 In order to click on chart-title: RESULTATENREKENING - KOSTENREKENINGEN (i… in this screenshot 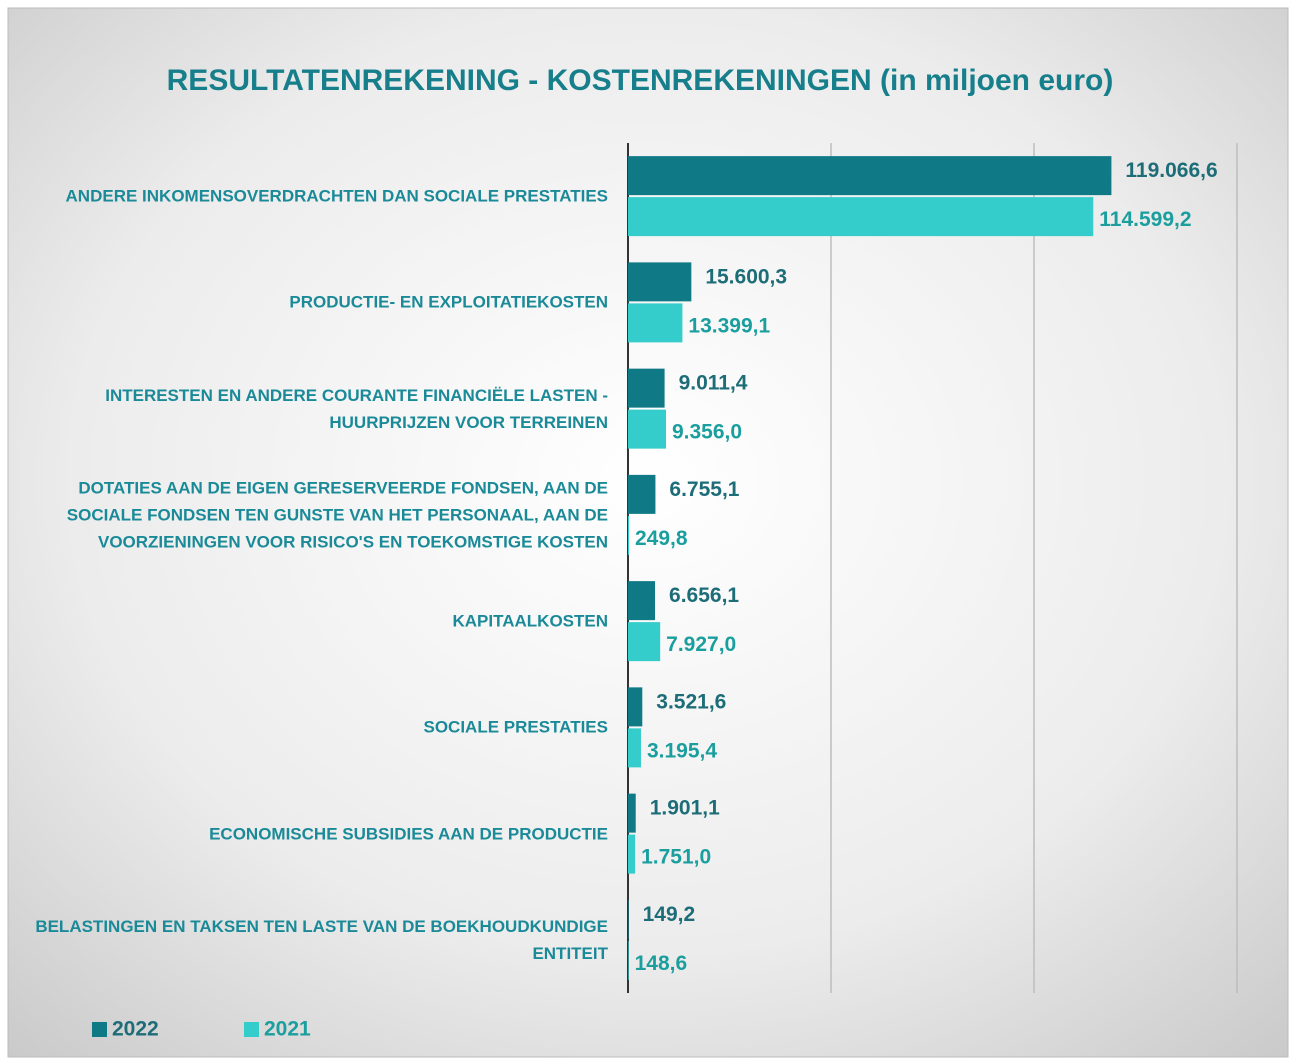, I will do `click(640, 80)`.